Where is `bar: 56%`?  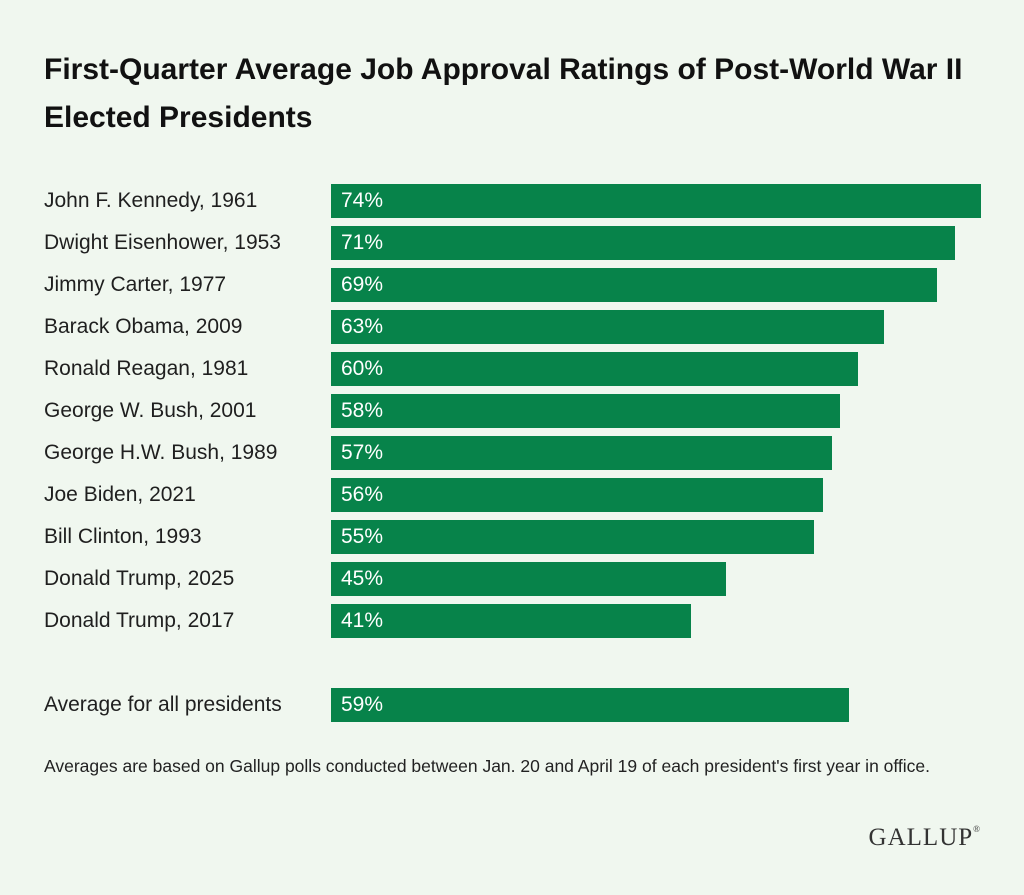
bar: 56% is located at coordinates (577, 495).